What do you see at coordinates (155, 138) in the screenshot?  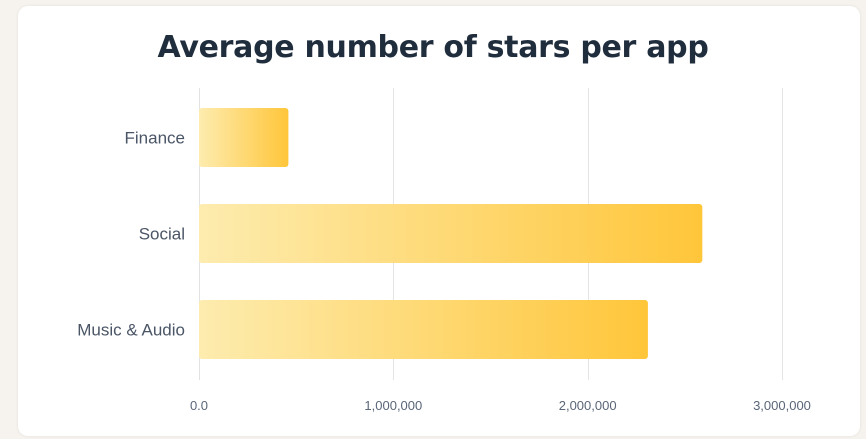 I see `category-label: Finance` at bounding box center [155, 138].